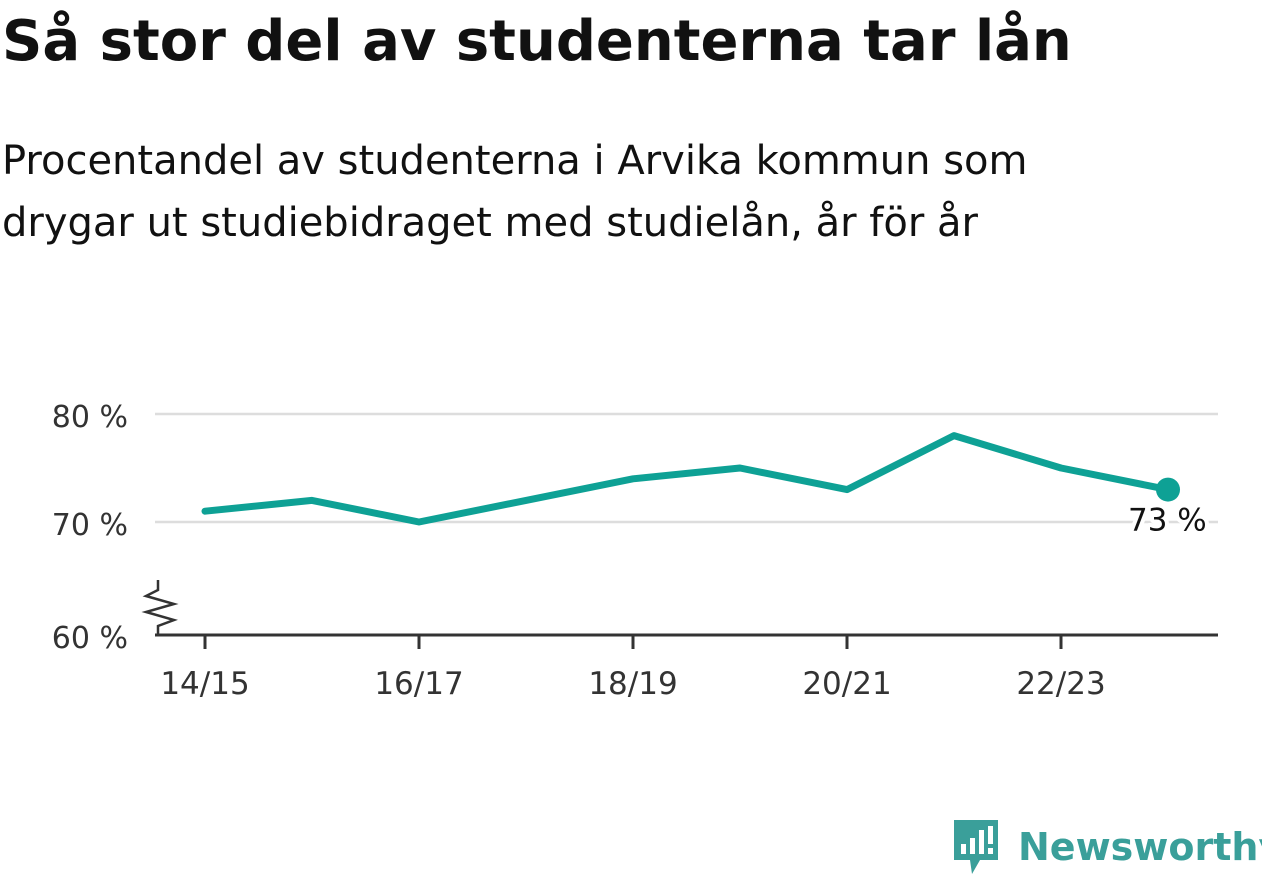 This screenshot has width=1262, height=879. Describe the element at coordinates (846, 684) in the screenshot. I see `x-tick-label: 20/21` at that location.